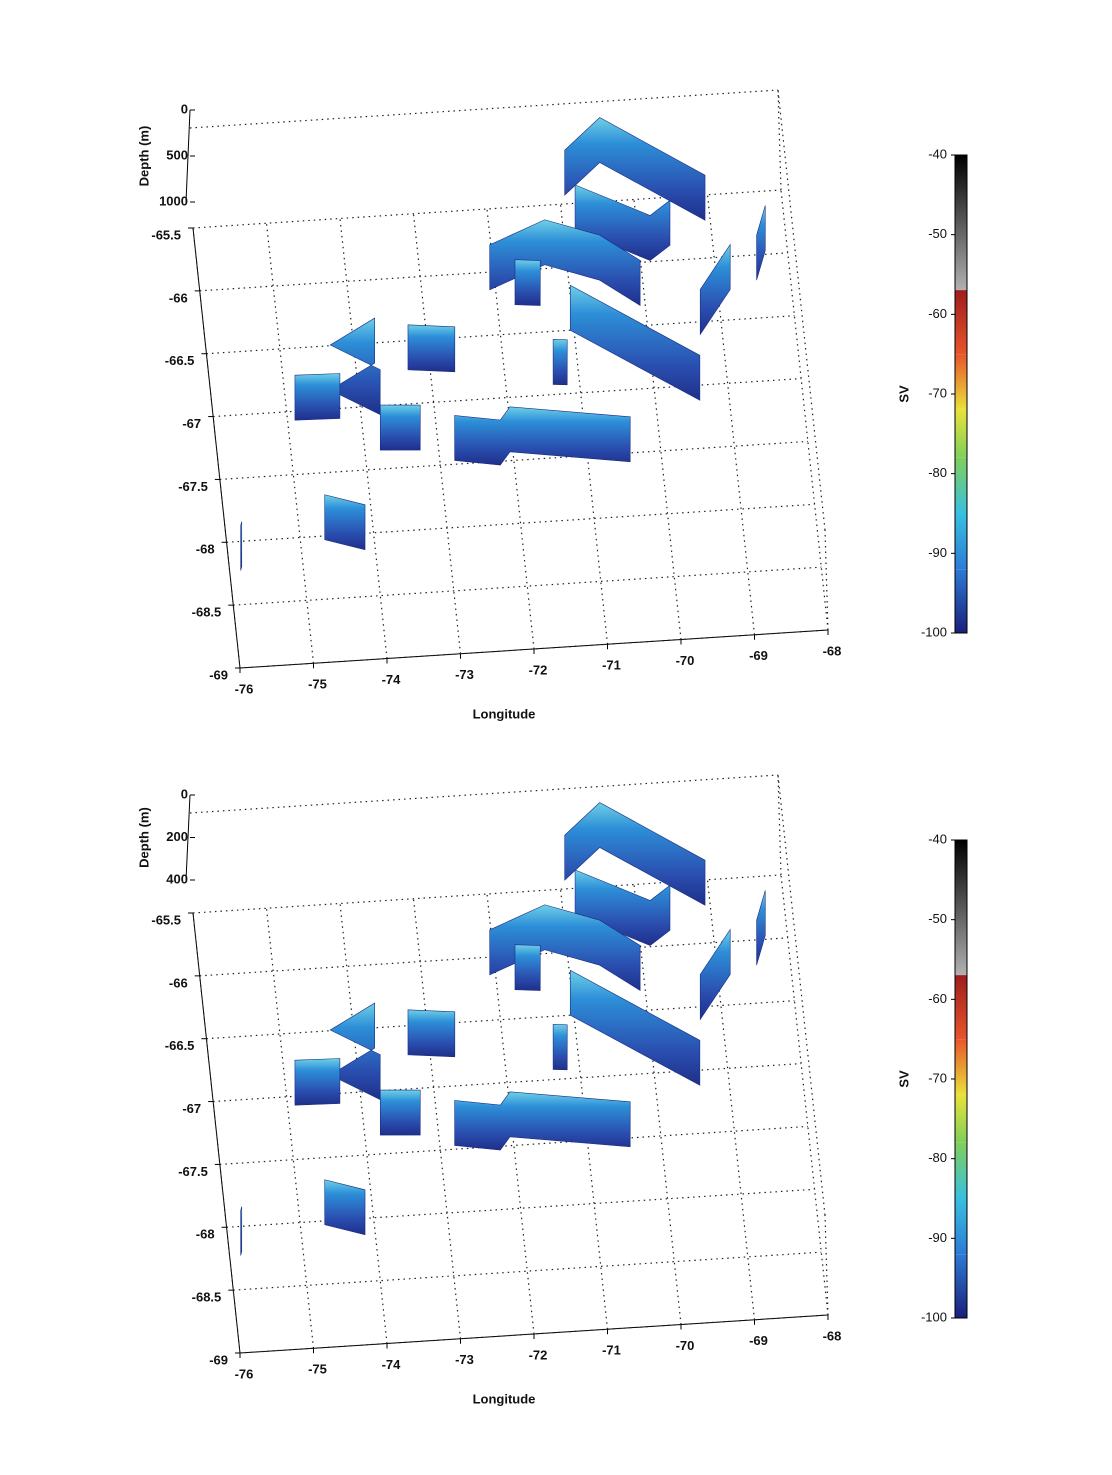  Describe the element at coordinates (611, 1350) in the screenshot. I see `x-tick-label: -71` at that location.